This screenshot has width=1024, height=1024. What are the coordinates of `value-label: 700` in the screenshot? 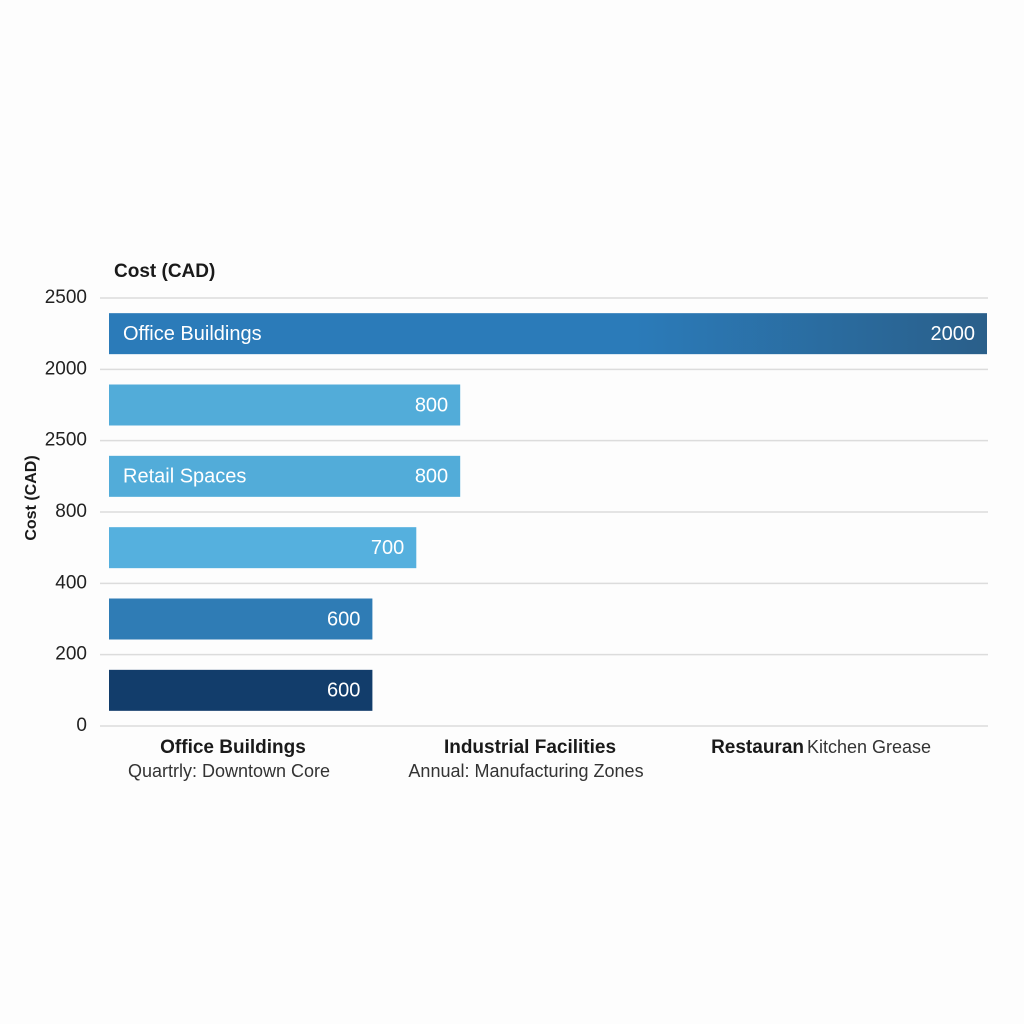 It's located at (387, 548).